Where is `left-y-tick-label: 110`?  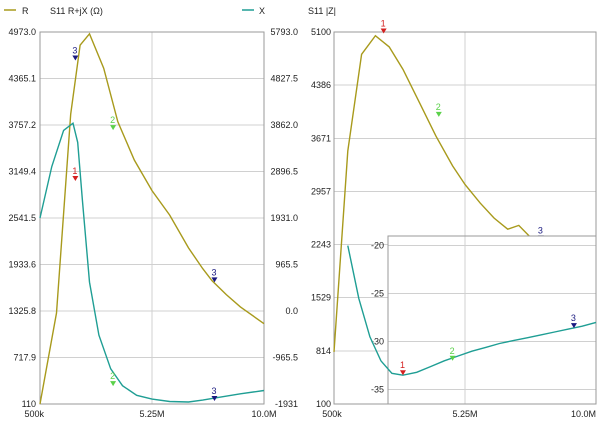
left-y-tick-label: 110 is located at coordinates (29, 404).